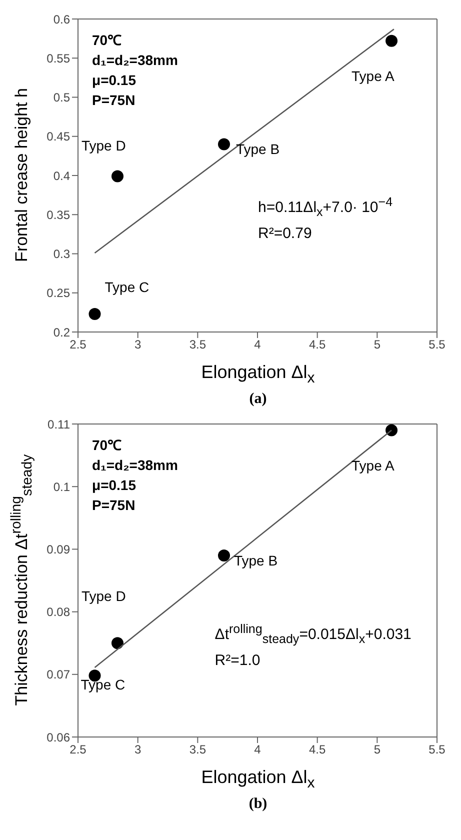 This screenshot has height=840, width=461. What do you see at coordinates (58, 612) in the screenshot?
I see `y-tick-label: 0.08` at bounding box center [58, 612].